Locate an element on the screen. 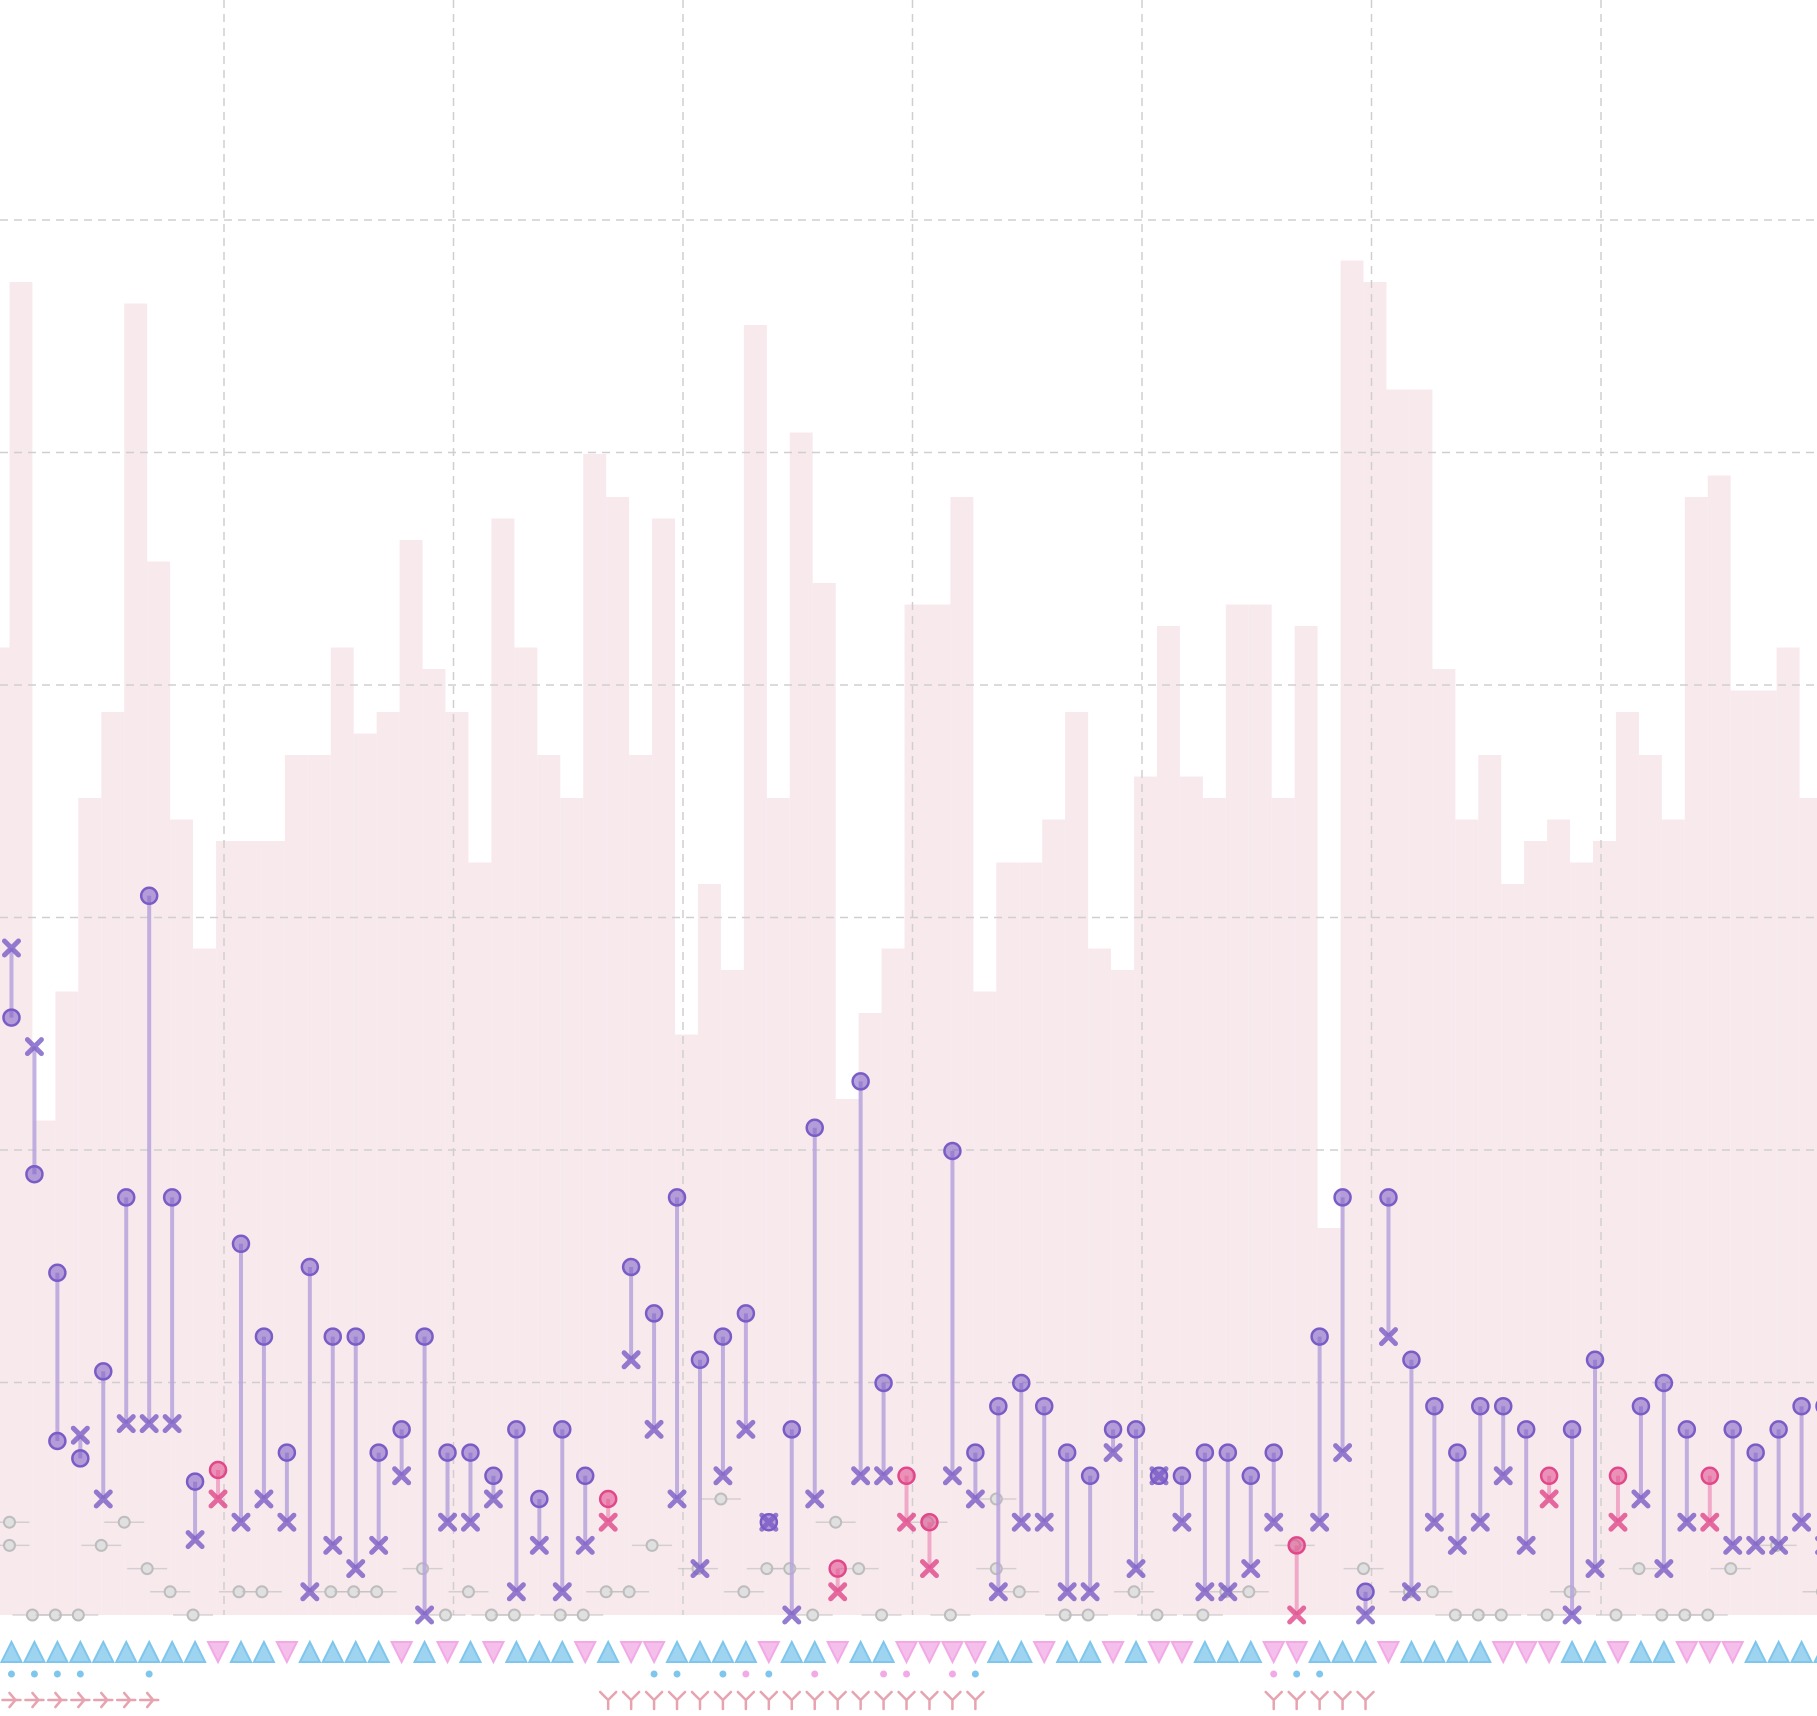 This screenshot has width=1817, height=1716. triangle-row-layer is located at coordinates (908, 1652).